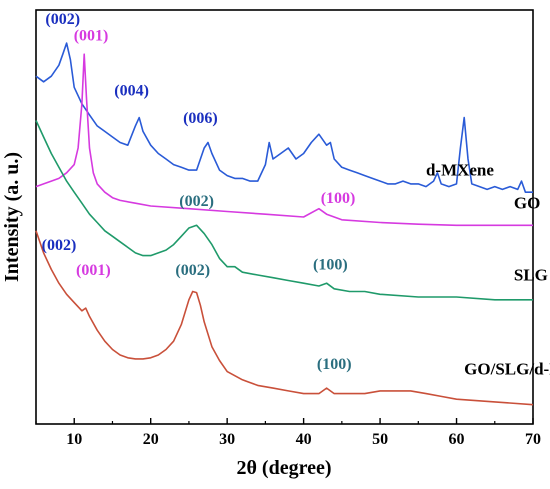 The width and height of the screenshot is (550, 489). Describe the element at coordinates (488, 270) in the screenshot. I see `series-label-layer: d-MXene GO SLG GO/SLG/d-MXene` at that location.